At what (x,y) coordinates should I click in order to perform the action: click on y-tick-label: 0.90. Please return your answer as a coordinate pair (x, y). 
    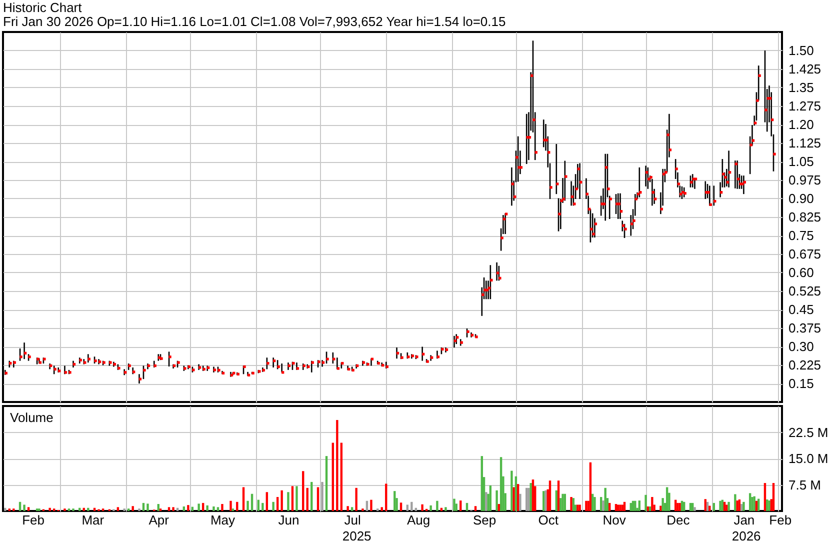
    Looking at the image, I should click on (801, 198).